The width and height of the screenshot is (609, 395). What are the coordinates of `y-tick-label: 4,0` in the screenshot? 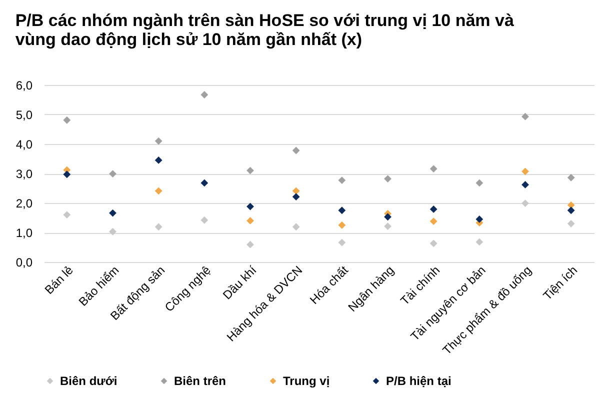 It's located at (24, 145).